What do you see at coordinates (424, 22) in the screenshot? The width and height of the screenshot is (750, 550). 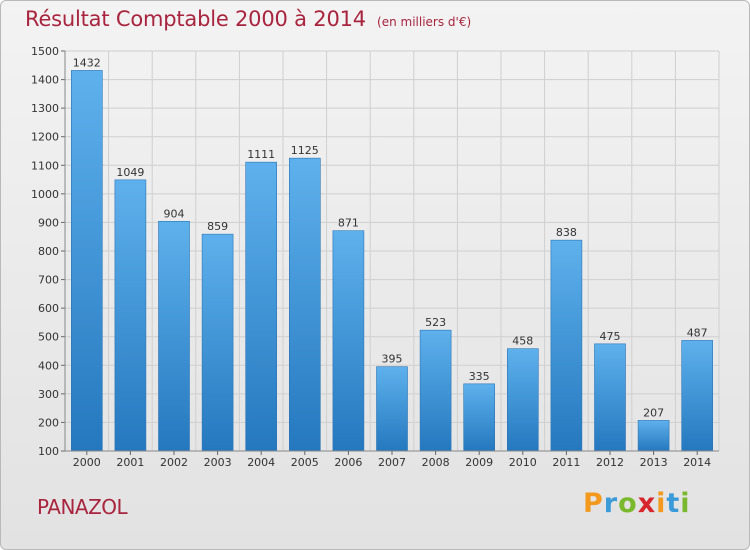 I see `chart-subtitle: (en milliers d'€)` at bounding box center [424, 22].